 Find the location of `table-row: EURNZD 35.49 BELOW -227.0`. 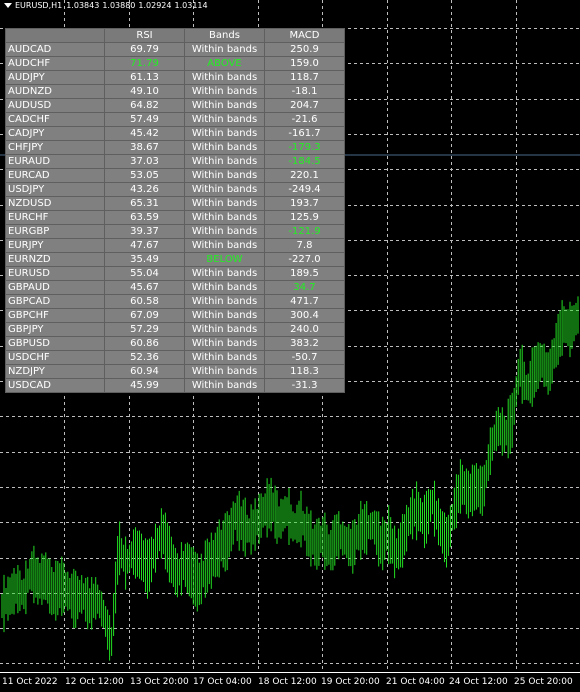

table-row: EURNZD 35.49 BELOW -227.0 is located at coordinates (175, 259).